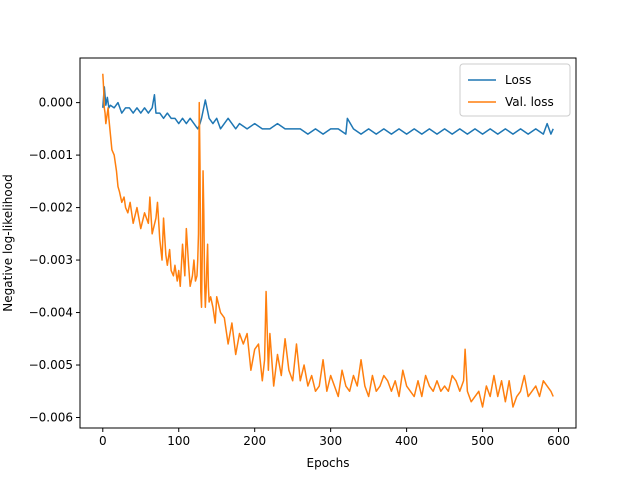  Describe the element at coordinates (330, 441) in the screenshot. I see `x-tick-label: 300` at that location.